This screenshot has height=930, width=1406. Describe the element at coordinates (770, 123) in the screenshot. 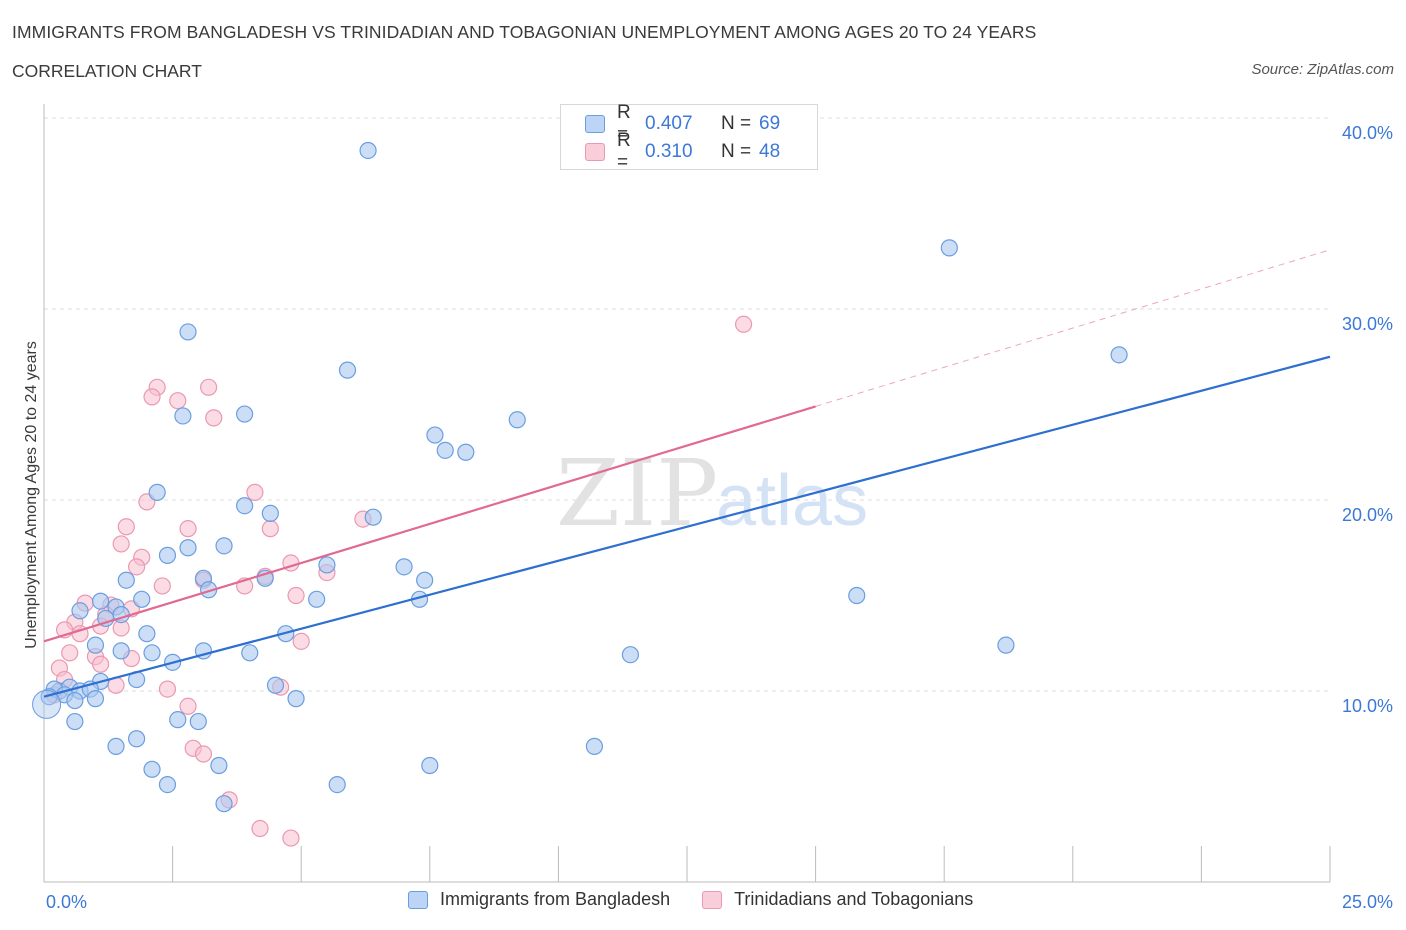

I see `legend-n-value: 69` at that location.